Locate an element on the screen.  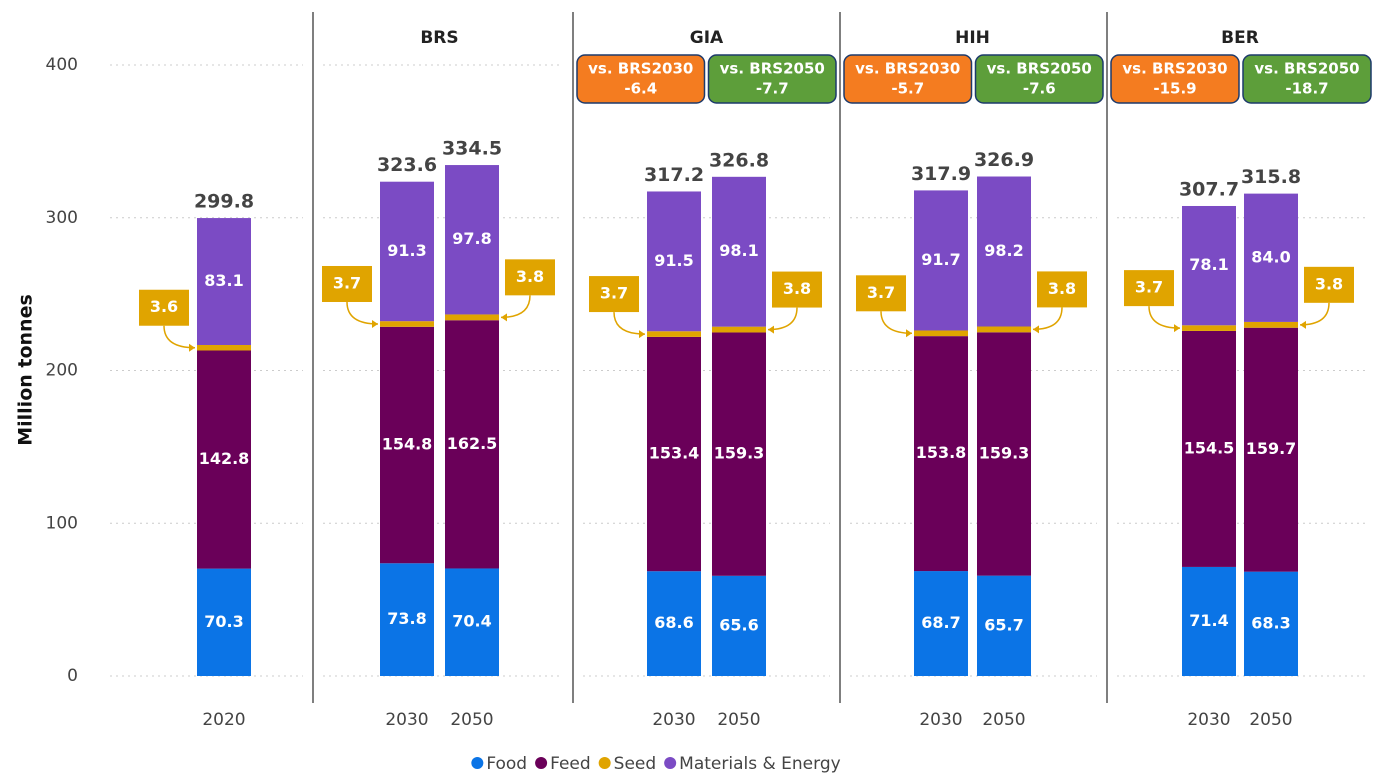
segment-label: 154.5 is located at coordinates (1209, 447).